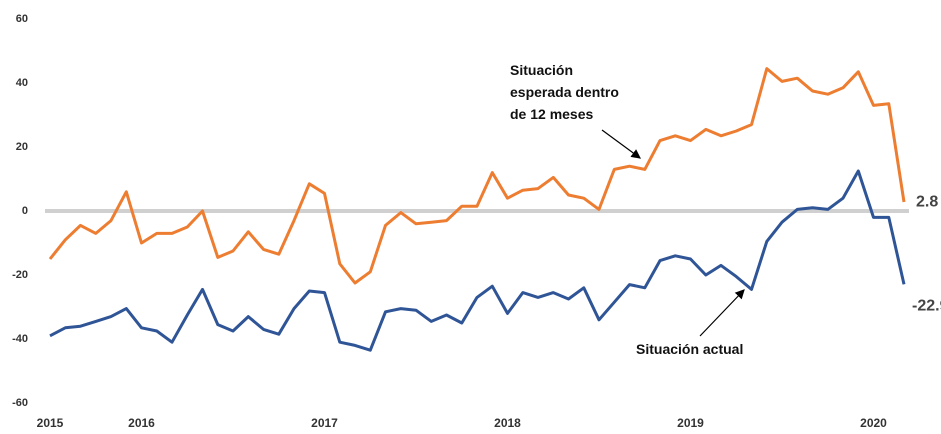  Describe the element at coordinates (564, 92) in the screenshot. I see `series-label: Situación esperada dentro de 12 meses` at that location.